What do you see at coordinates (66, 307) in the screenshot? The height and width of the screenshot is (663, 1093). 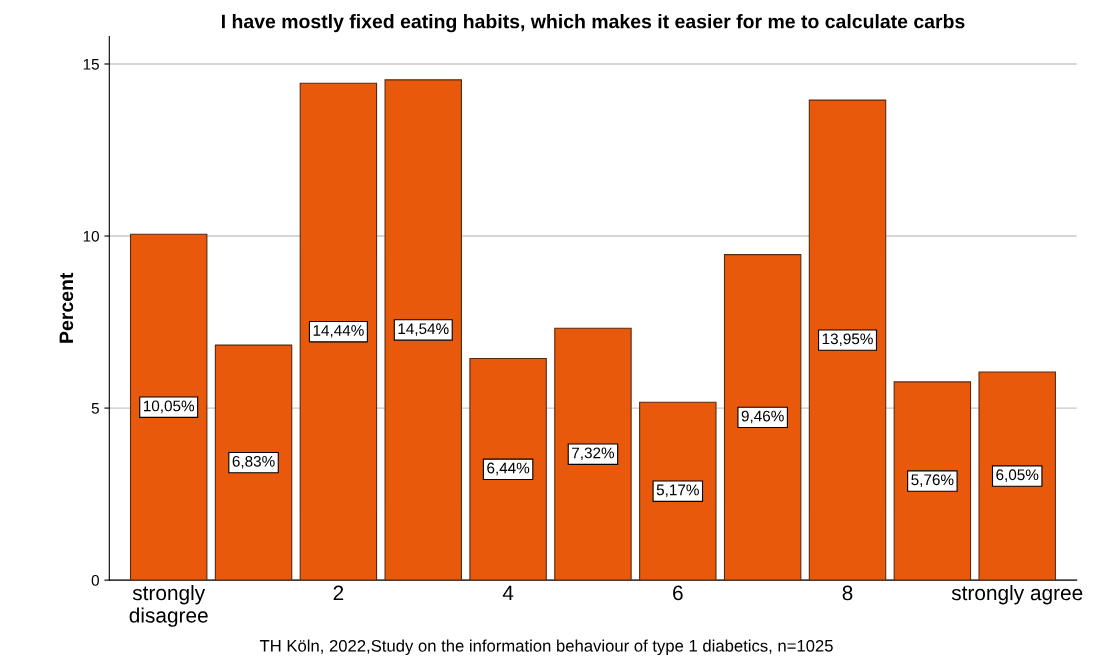 I see `y-axis-title: Percent` at bounding box center [66, 307].